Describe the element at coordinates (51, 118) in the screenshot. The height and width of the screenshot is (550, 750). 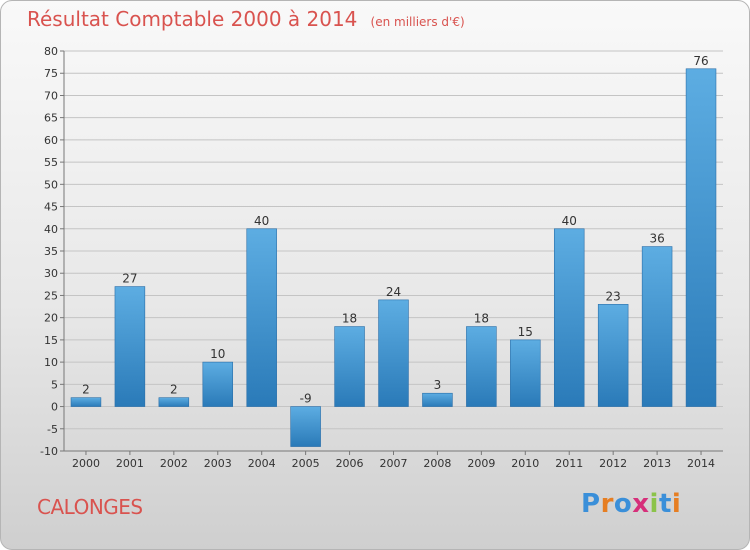
I see `y-tick-label: 65` at that location.